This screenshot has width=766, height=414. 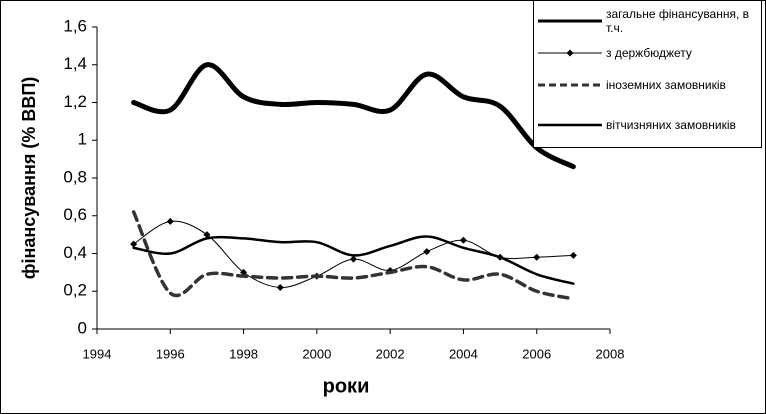 I want to click on y-tick-label: 1,4, so click(x=75, y=63).